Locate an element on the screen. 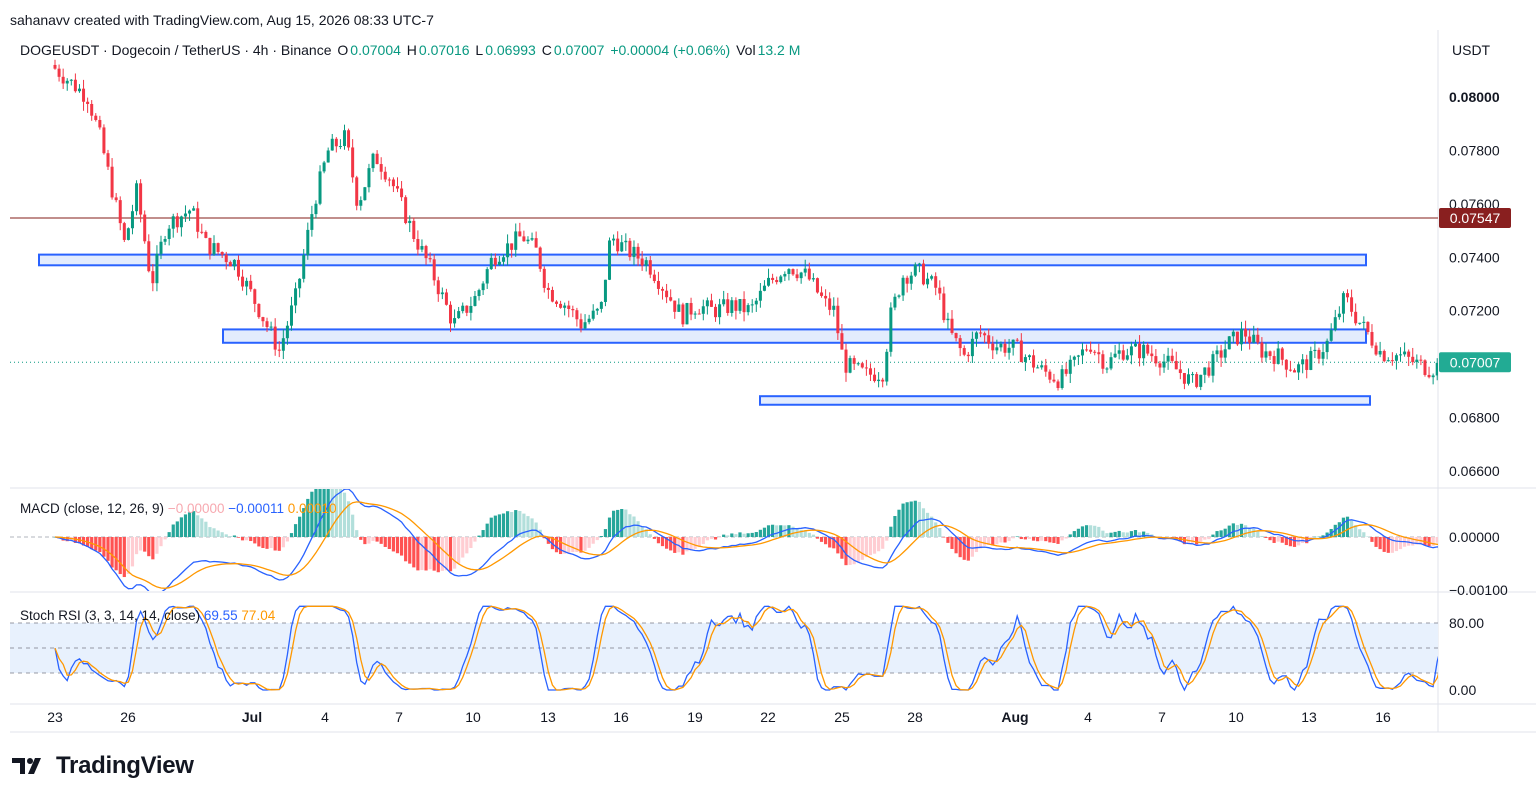 Image resolution: width=1536 pixels, height=800 pixels. axis-currency: USDT is located at coordinates (1471, 50).